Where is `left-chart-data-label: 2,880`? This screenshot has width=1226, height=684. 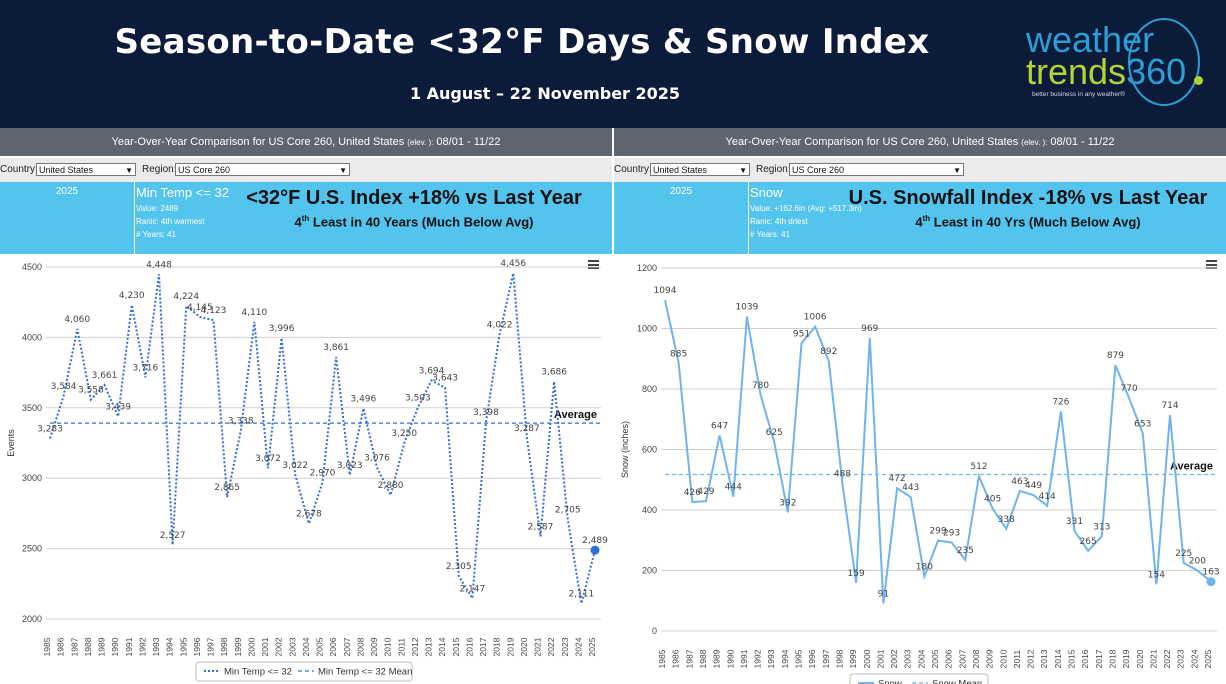
left-chart-data-label: 2,880 is located at coordinates (391, 486).